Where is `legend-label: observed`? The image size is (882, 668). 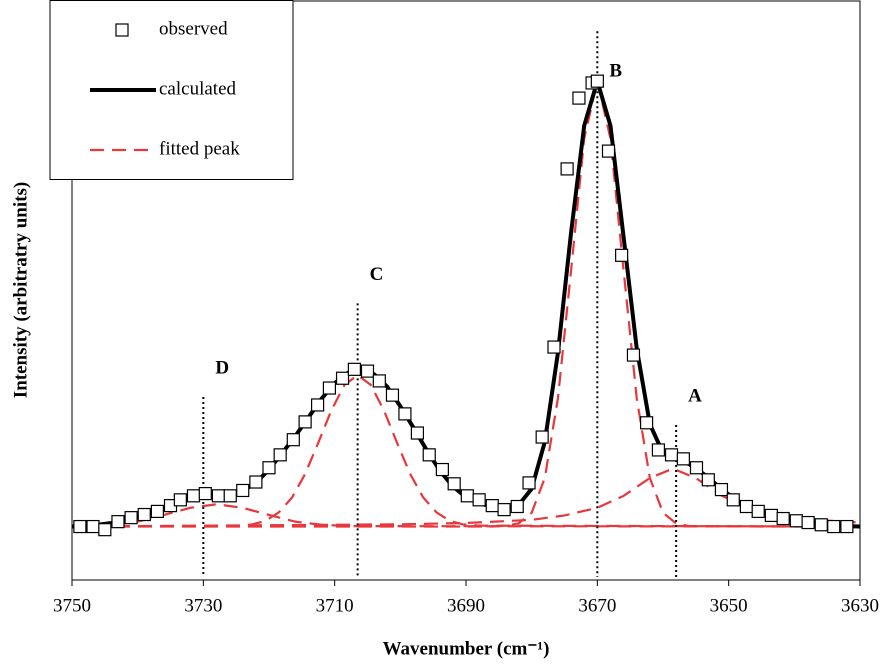 legend-label: observed is located at coordinates (193, 28).